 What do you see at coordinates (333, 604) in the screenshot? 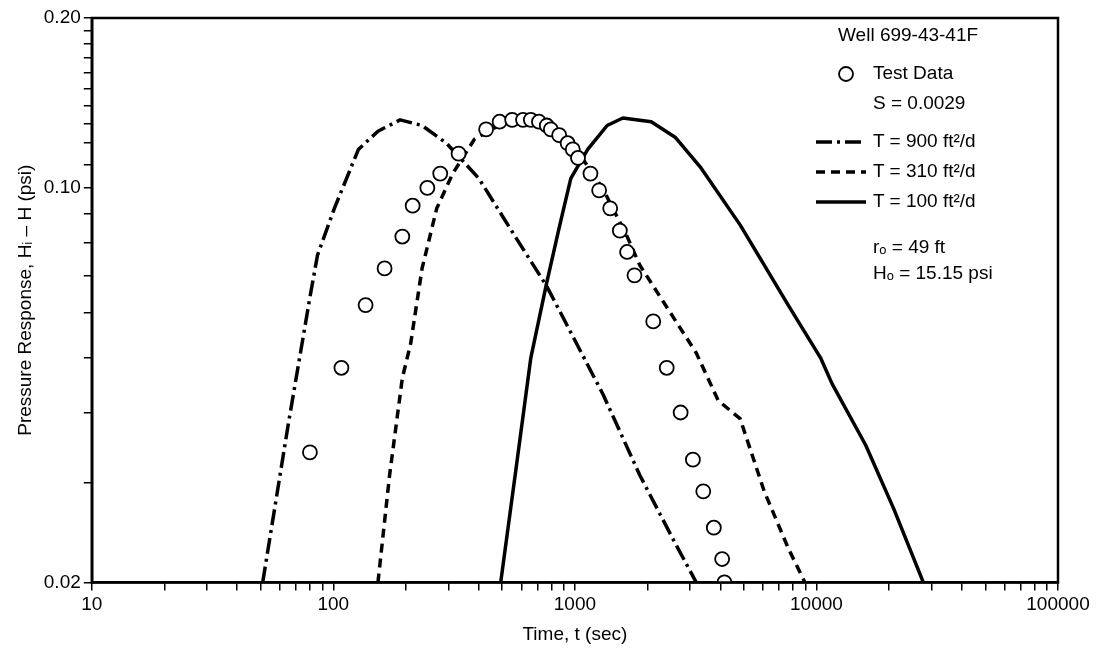
I see `x-tick-label: 100` at bounding box center [333, 604].